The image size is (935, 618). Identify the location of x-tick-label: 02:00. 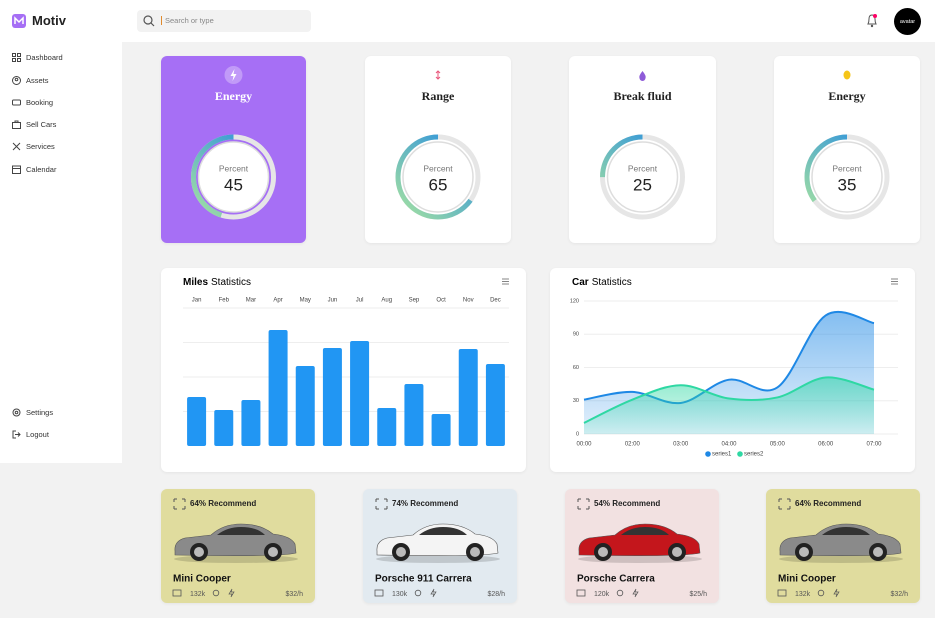
(633, 445).